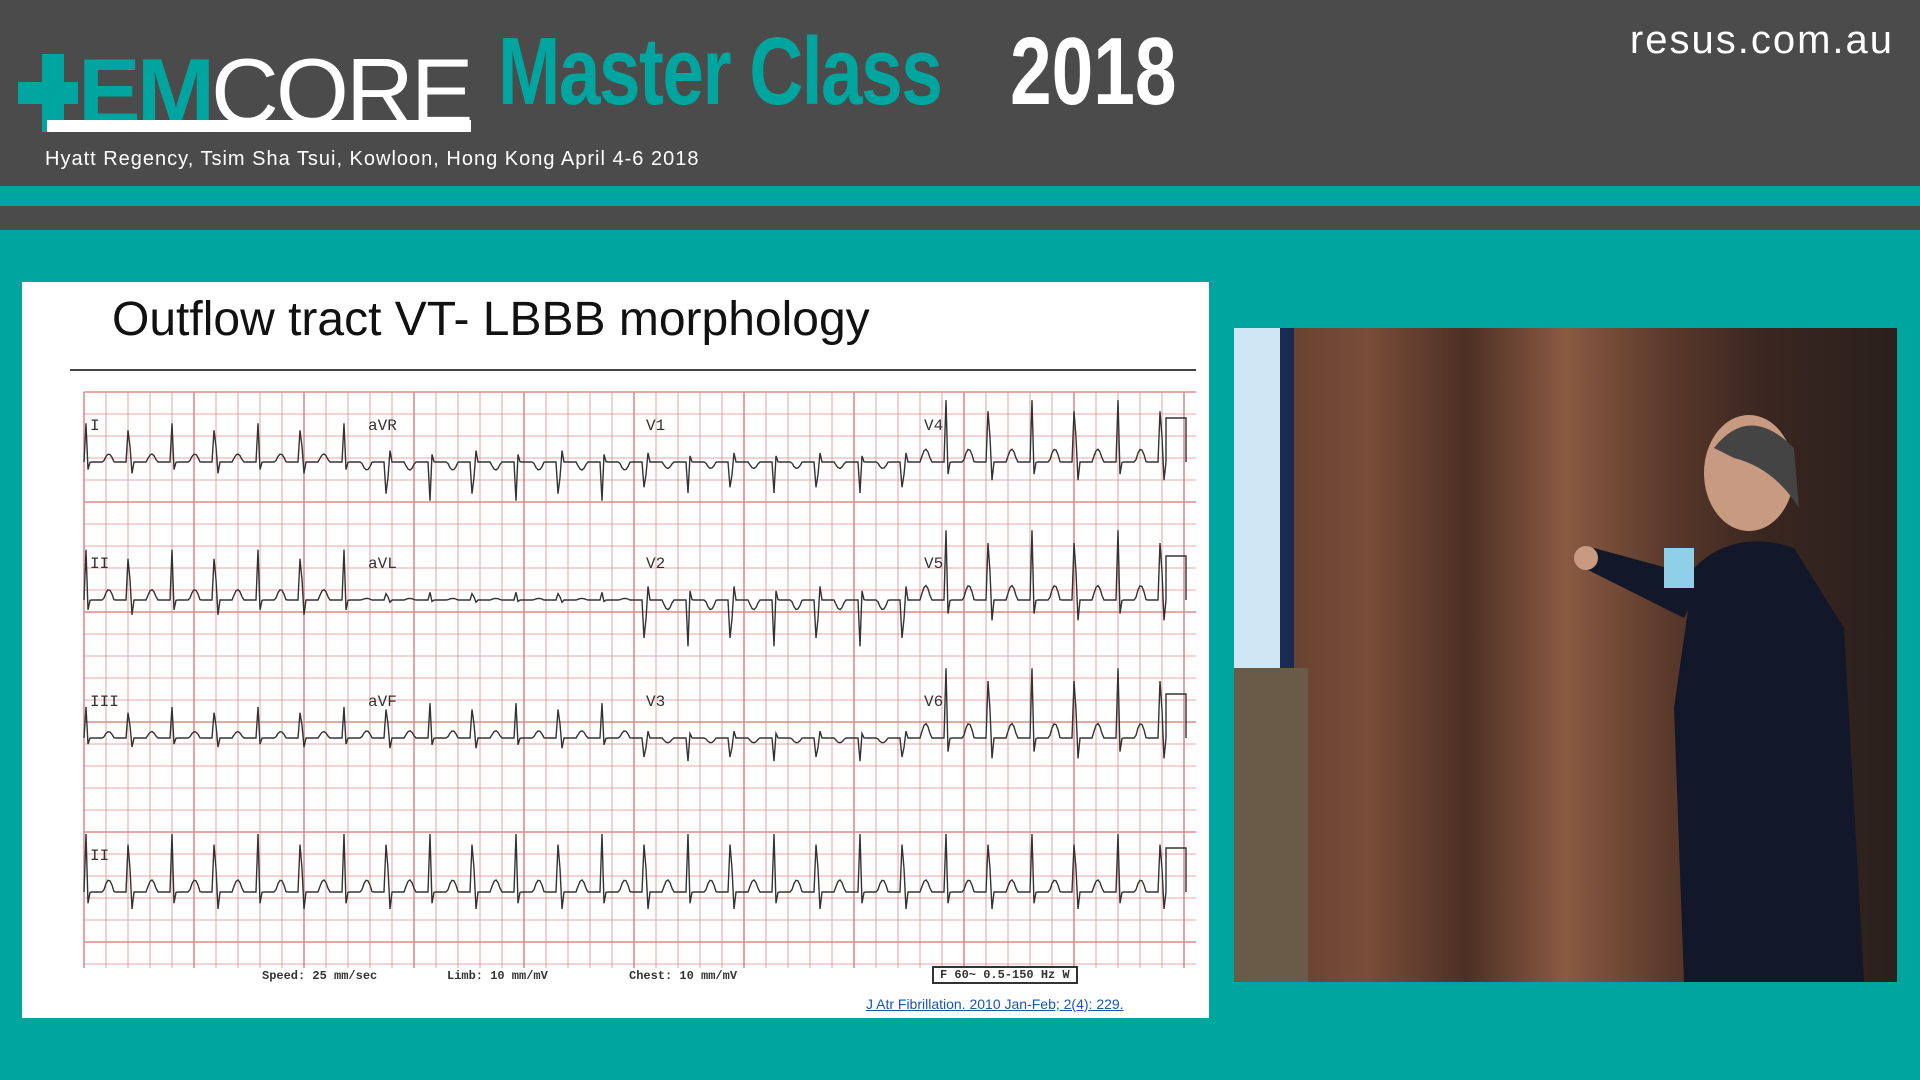 The width and height of the screenshot is (1920, 1080). What do you see at coordinates (259, 126) in the screenshot?
I see `logo-underline` at bounding box center [259, 126].